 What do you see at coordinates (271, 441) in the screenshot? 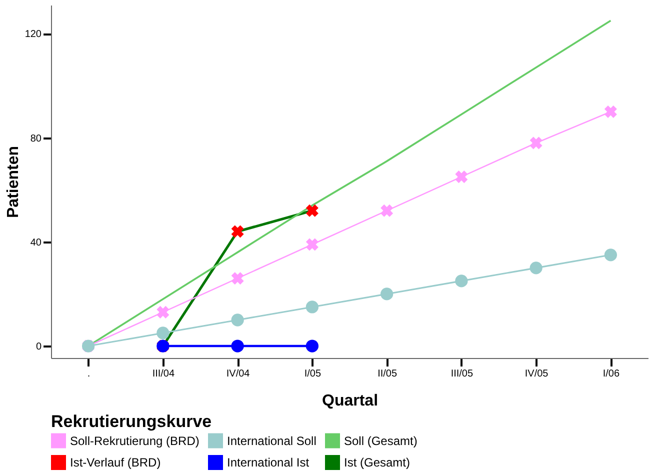
I see `legend-label: International Soll` at bounding box center [271, 441].